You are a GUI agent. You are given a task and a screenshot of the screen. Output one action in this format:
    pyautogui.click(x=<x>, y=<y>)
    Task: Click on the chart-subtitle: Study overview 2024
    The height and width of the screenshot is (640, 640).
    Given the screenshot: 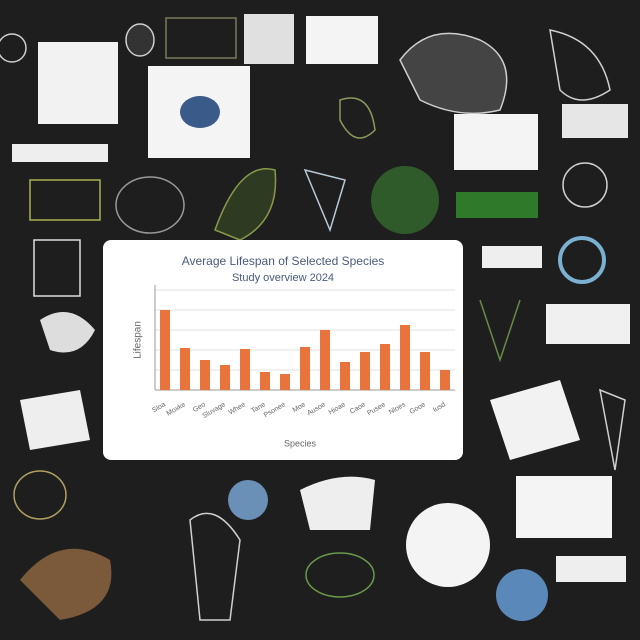 What is the action you would take?
    pyautogui.click(x=283, y=278)
    